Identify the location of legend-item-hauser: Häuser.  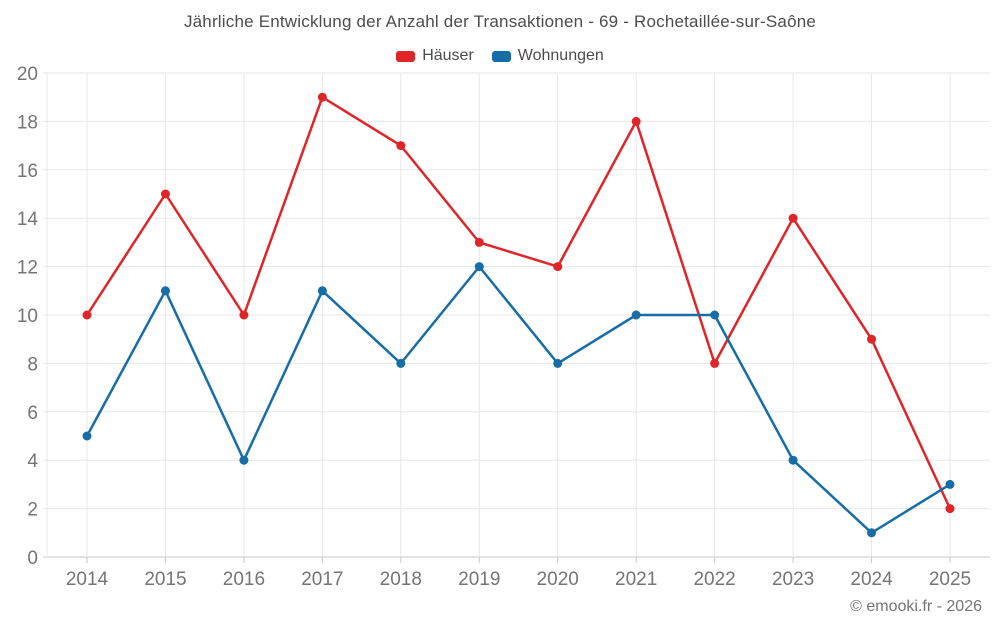
(435, 56).